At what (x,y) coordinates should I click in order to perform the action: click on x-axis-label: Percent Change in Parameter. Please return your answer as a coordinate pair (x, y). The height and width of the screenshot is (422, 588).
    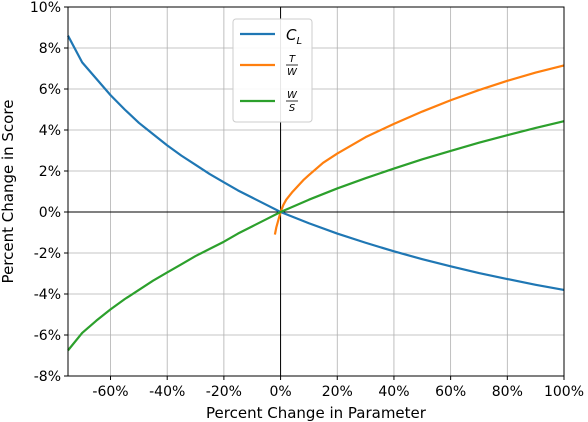
    Looking at the image, I should click on (316, 413).